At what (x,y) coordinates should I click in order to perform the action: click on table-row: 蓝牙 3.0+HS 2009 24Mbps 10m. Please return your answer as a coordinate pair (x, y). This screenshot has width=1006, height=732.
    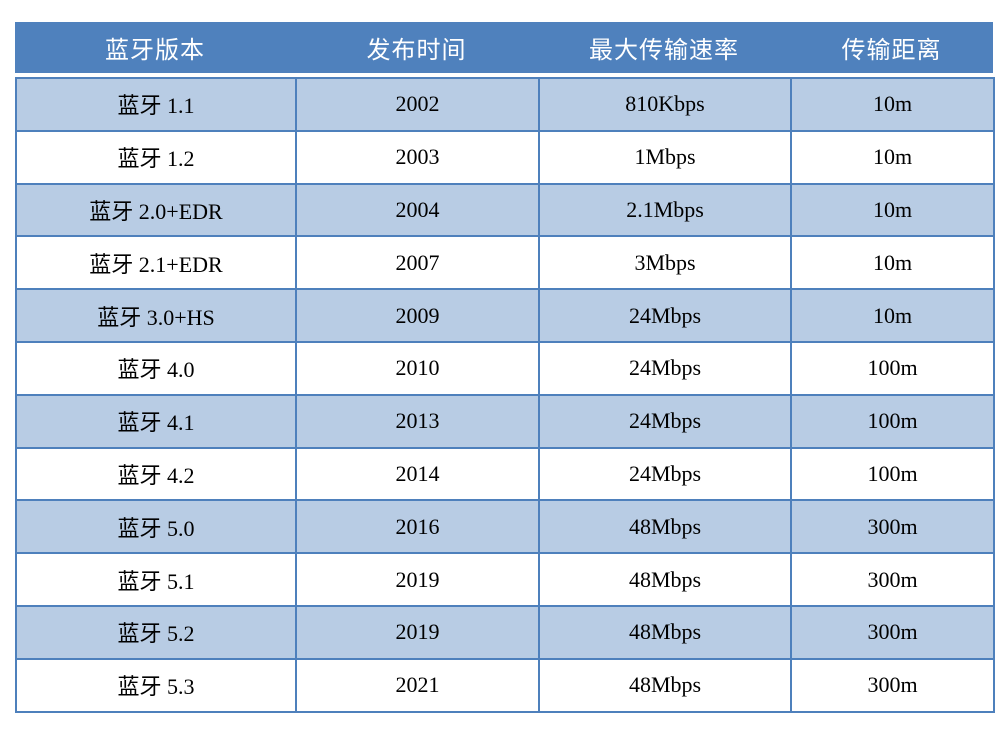
    Looking at the image, I should click on (505, 315).